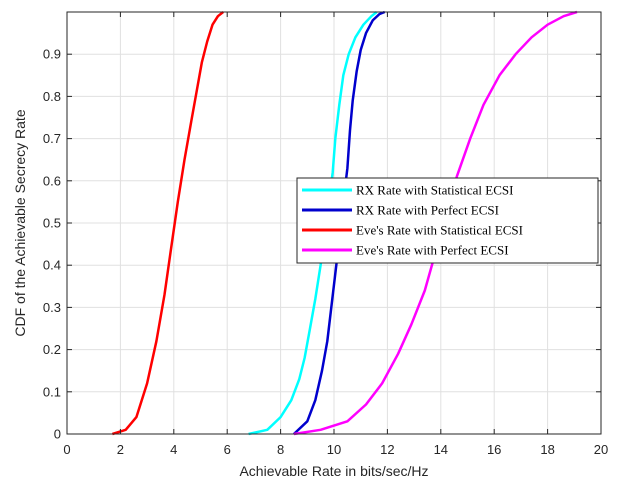 This screenshot has height=485, width=619. What do you see at coordinates (441, 449) in the screenshot?
I see `x-tick-label: 14` at bounding box center [441, 449].